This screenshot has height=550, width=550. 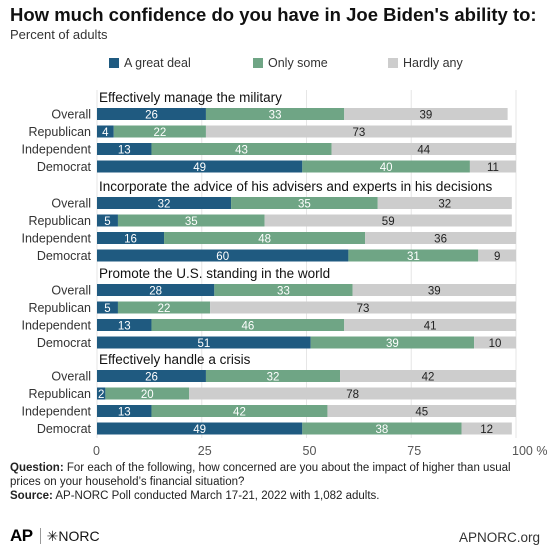 What do you see at coordinates (79, 535) in the screenshot?
I see `norc-logo-text: NORC` at bounding box center [79, 535].